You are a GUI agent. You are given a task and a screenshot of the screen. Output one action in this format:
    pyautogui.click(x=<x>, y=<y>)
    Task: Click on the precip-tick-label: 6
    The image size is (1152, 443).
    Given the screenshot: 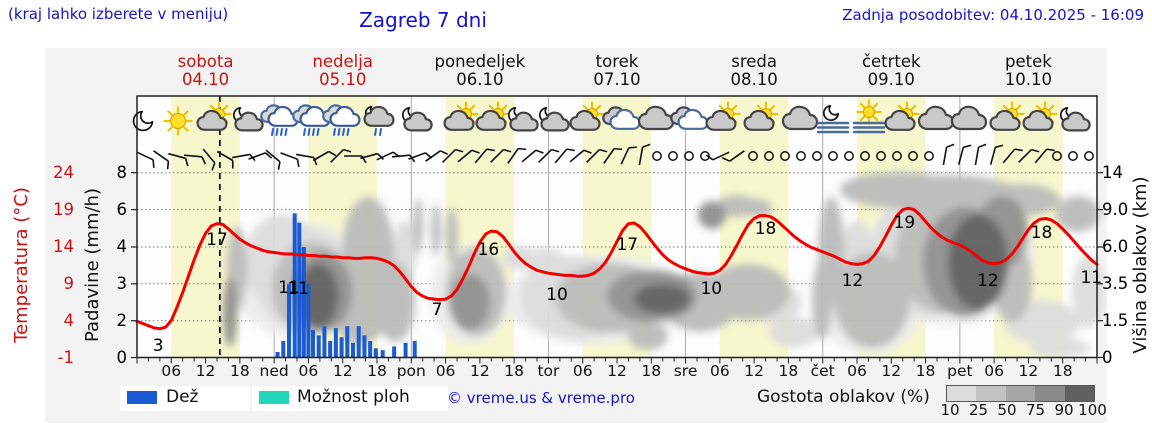 What is the action you would take?
    pyautogui.click(x=122, y=209)
    